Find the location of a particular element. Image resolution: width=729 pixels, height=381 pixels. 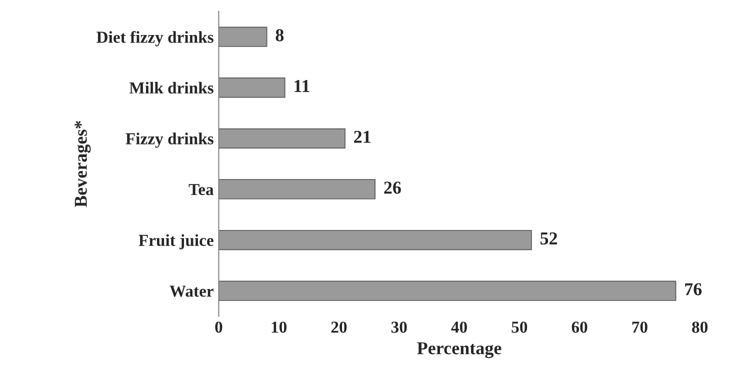

data-label: 11 is located at coordinates (302, 86).